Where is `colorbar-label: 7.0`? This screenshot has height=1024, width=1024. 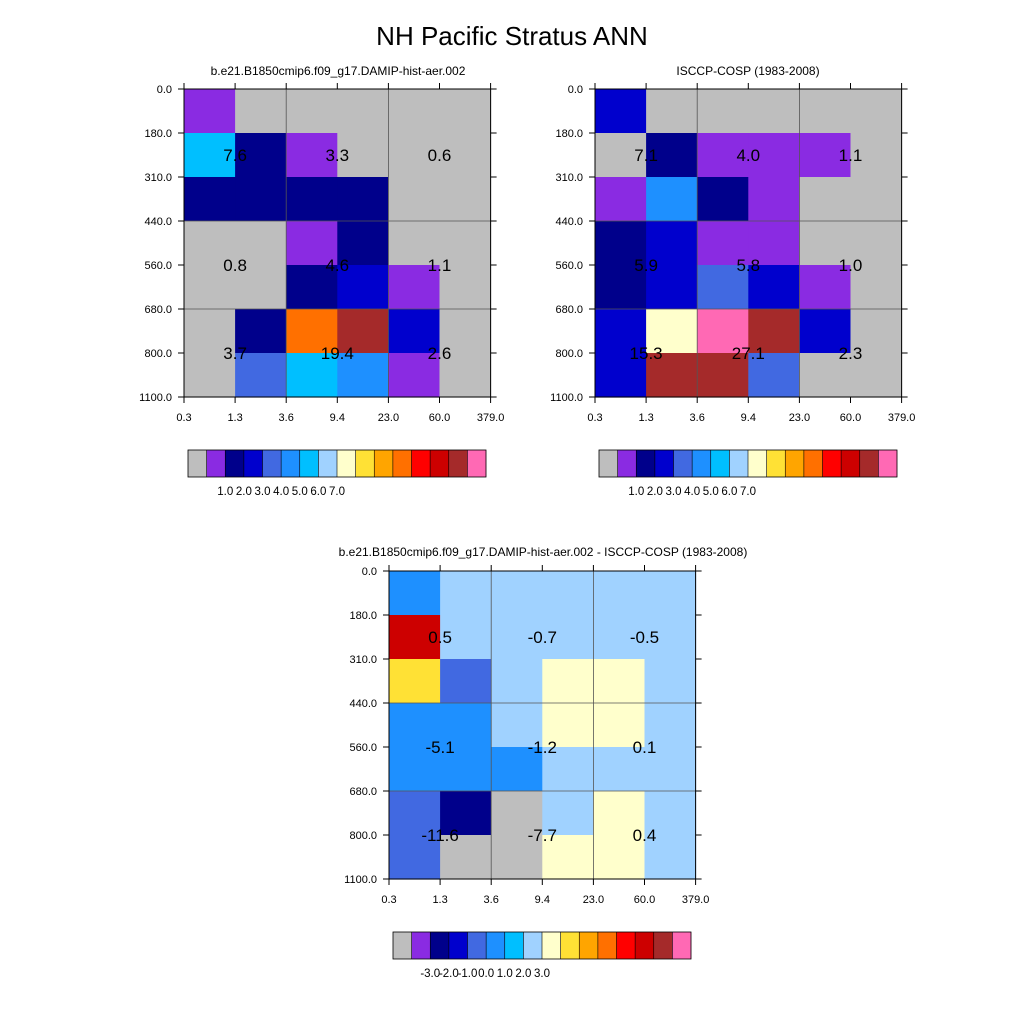
colorbar-label: 7.0 is located at coordinates (748, 492).